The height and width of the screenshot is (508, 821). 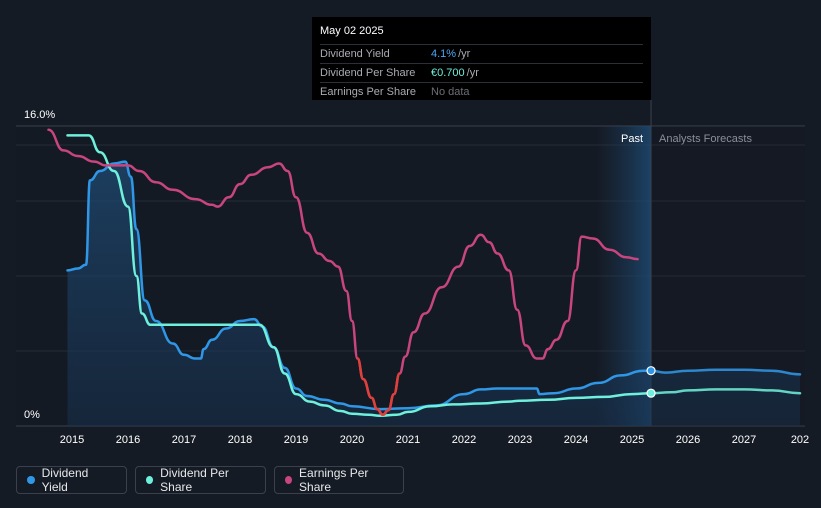 What do you see at coordinates (39, 265) in the screenshot?
I see `y-axis: 16.0% 0%` at bounding box center [39, 265].